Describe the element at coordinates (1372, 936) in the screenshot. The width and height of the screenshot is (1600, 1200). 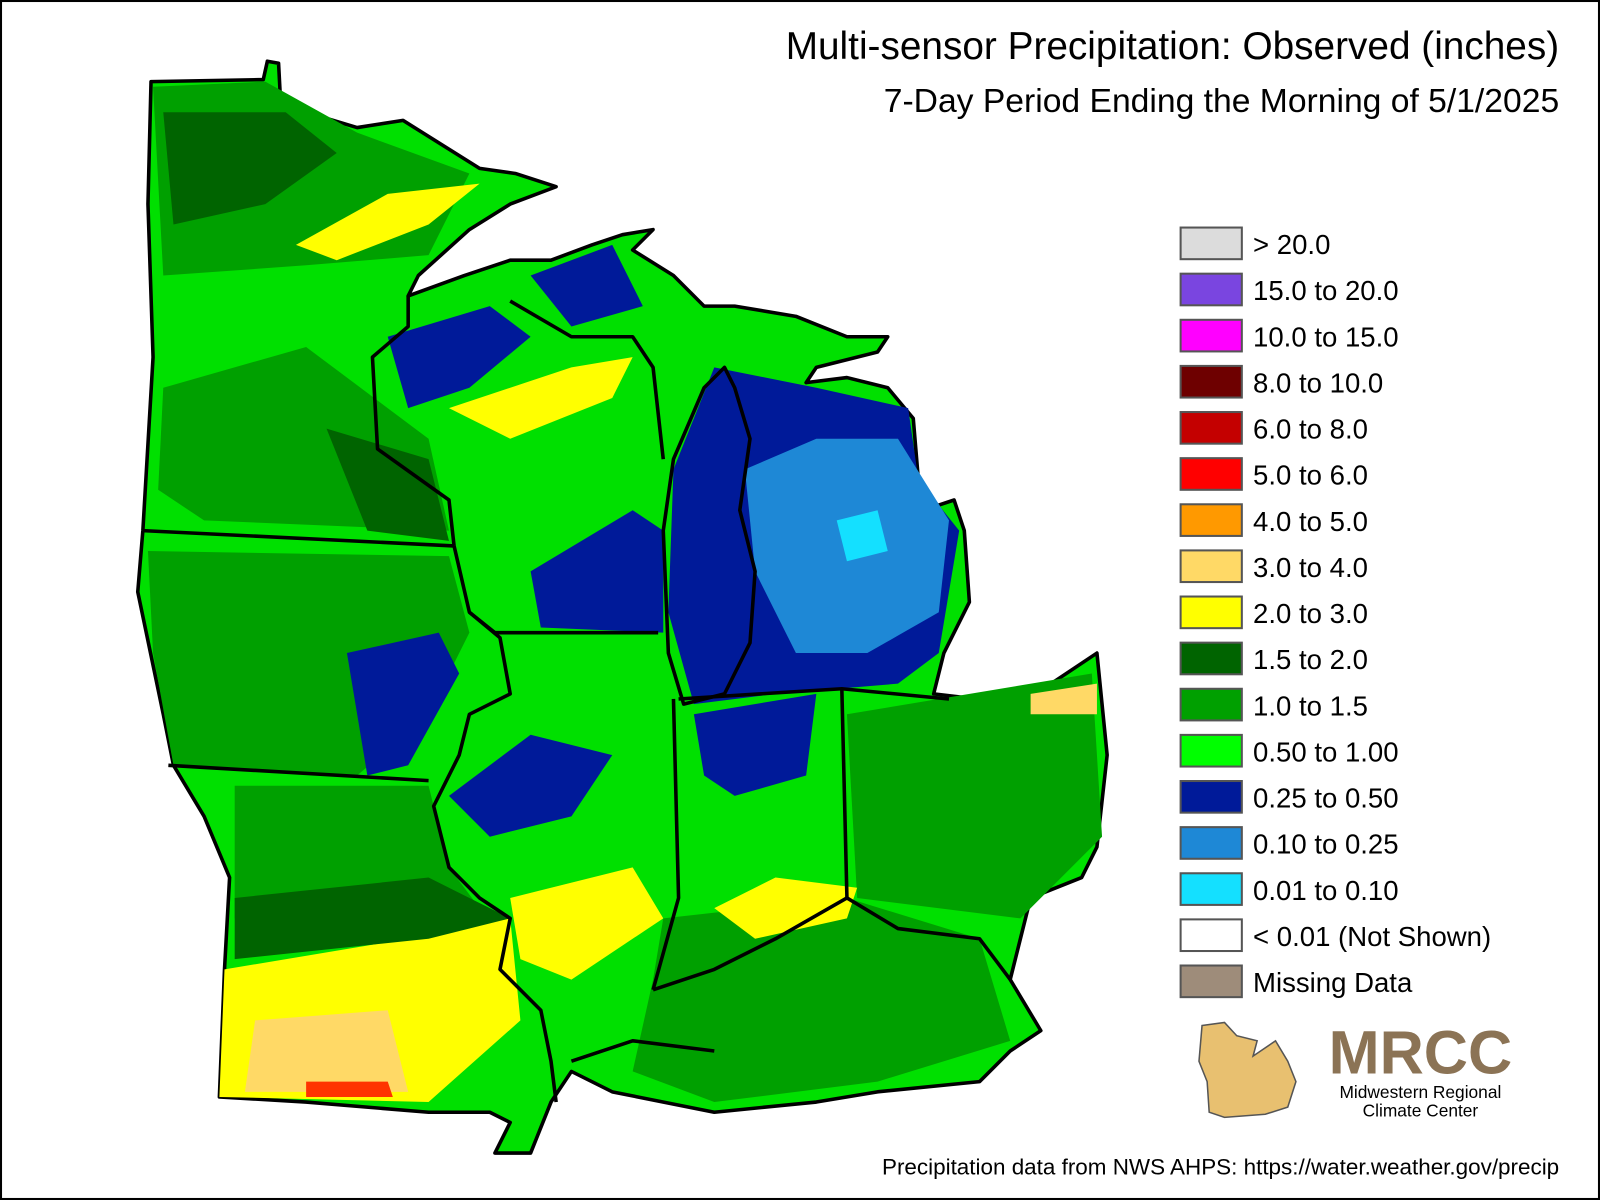
I see `legend-label: < 0.01 (Not Shown)` at that location.